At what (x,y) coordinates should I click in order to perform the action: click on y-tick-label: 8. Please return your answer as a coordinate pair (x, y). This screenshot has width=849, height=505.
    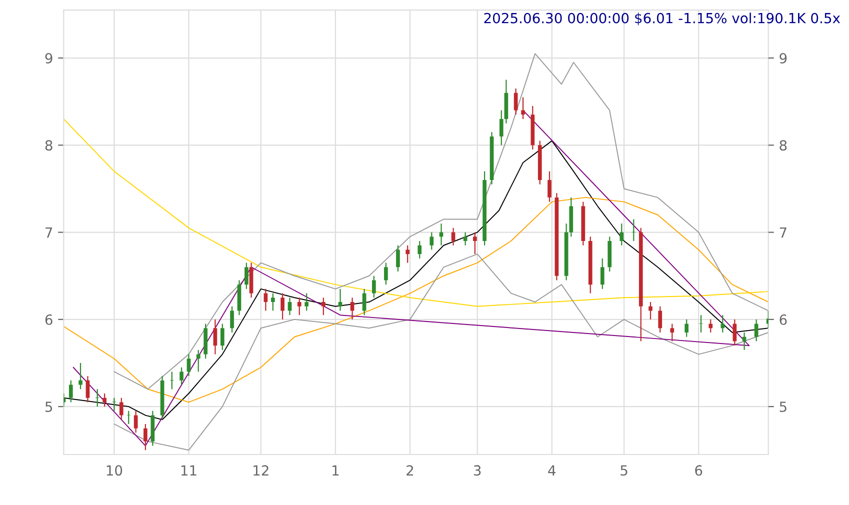
    Looking at the image, I should click on (48, 145).